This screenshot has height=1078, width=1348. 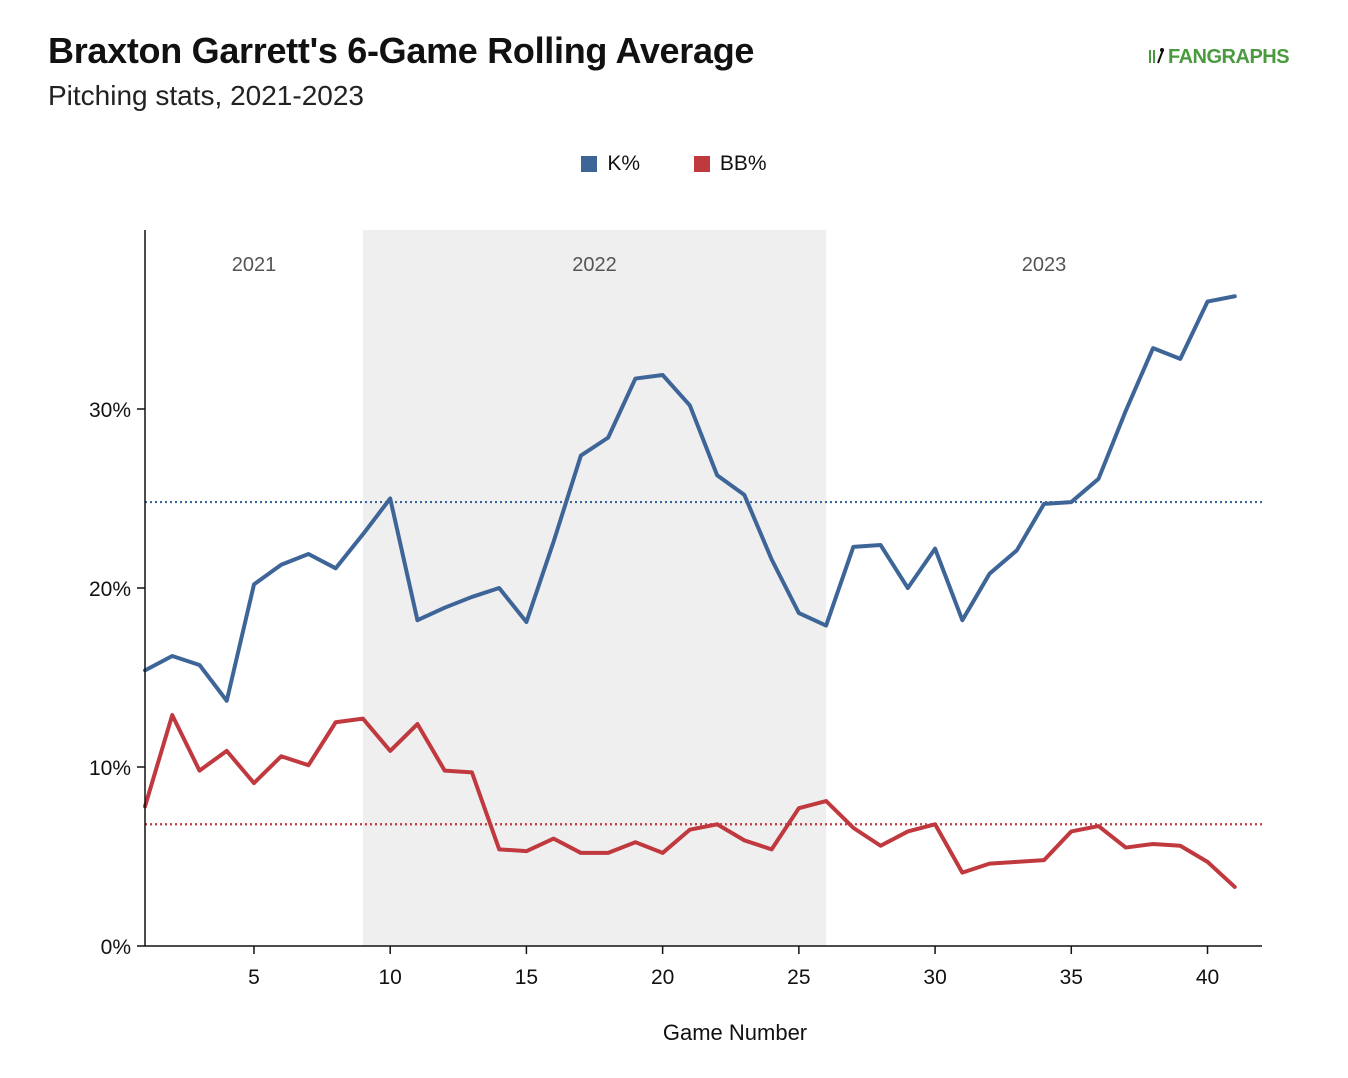 I want to click on legend-label-bb: BB%, so click(x=743, y=163).